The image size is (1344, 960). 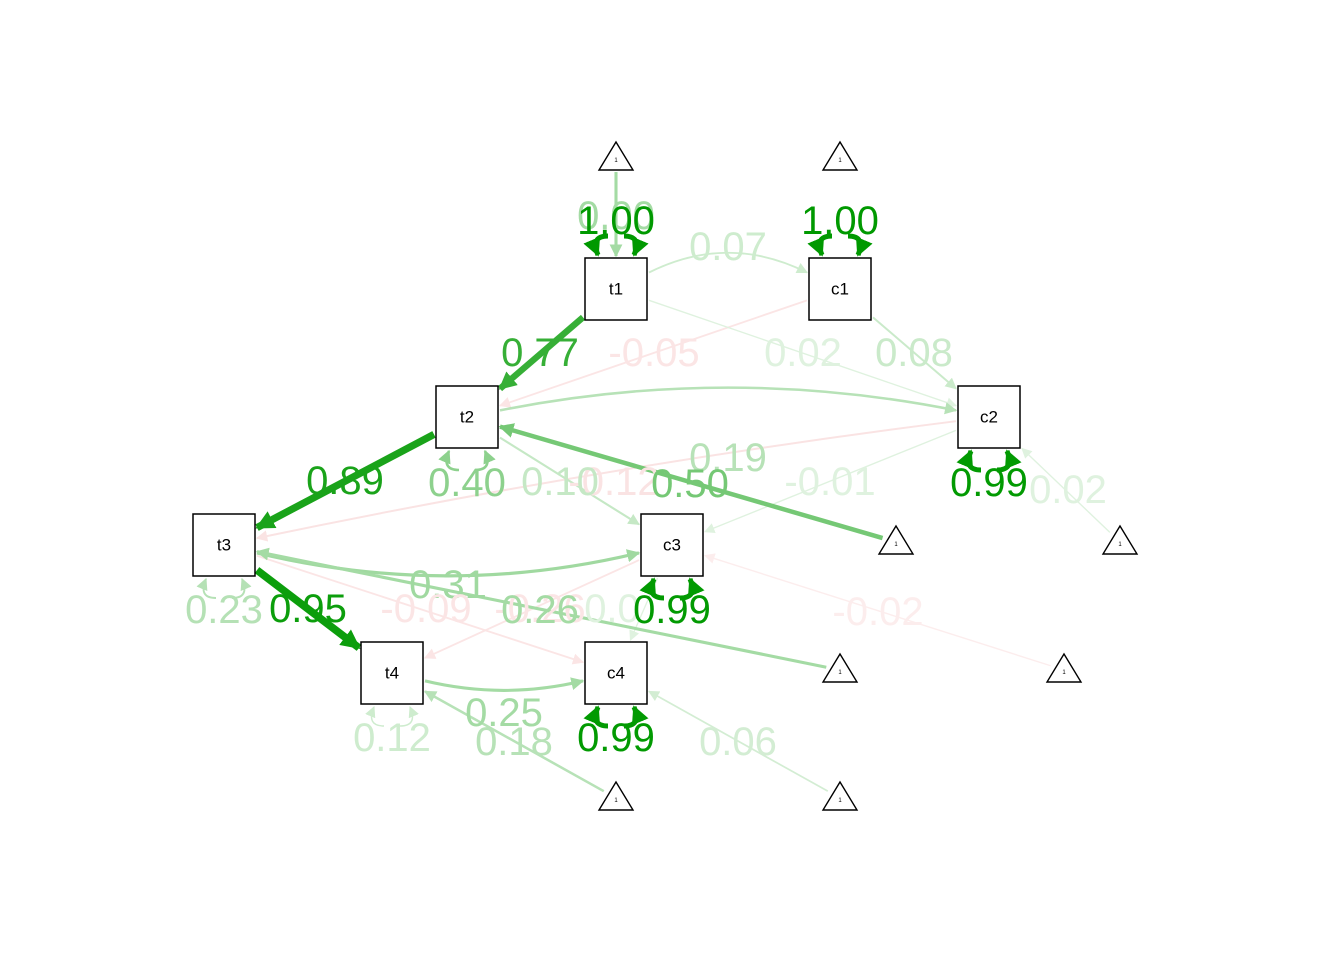 I want to click on intercept-triangle-i2, so click(x=840, y=155).